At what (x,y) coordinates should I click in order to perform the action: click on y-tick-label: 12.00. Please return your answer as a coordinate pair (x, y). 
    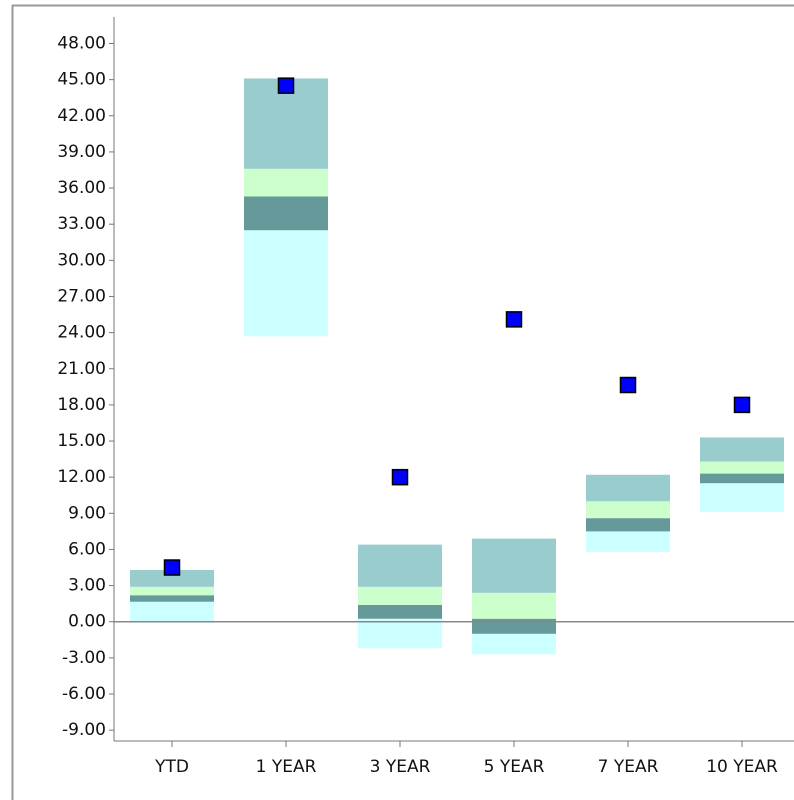
    Looking at the image, I should click on (81, 477).